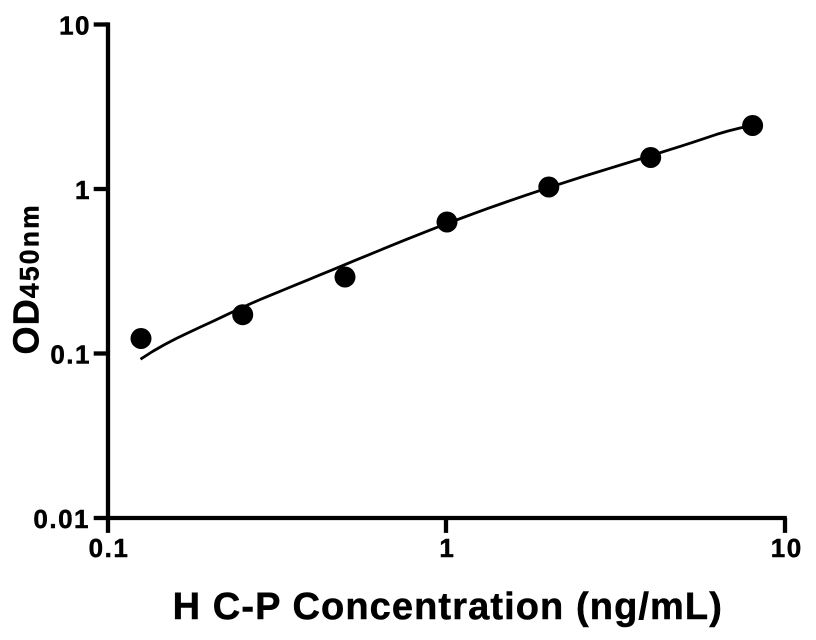 The image size is (816, 640). I want to click on svg-text: OD450nm, so click(26, 278).